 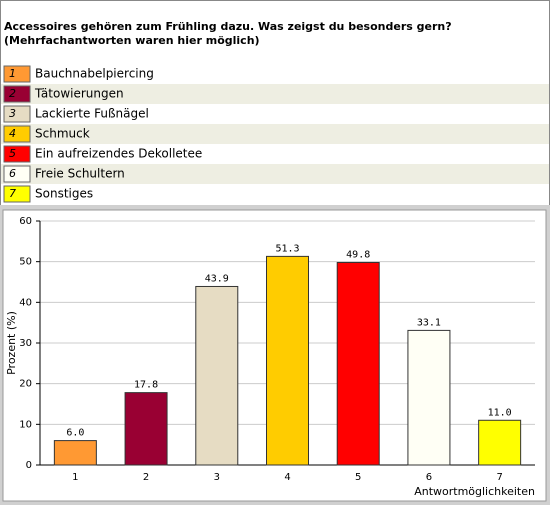 I want to click on value-label: 51.3, so click(x=287, y=248).